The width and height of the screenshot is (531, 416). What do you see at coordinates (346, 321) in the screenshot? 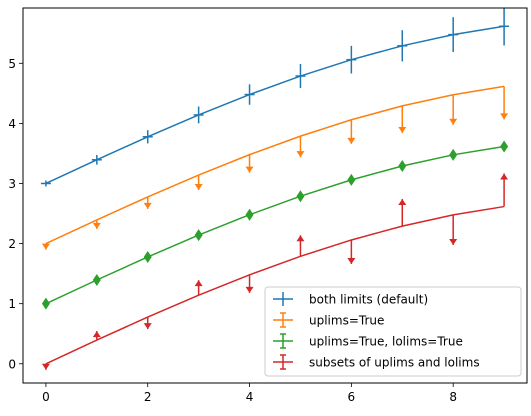
I see `legend-label: uplims=True` at bounding box center [346, 321].